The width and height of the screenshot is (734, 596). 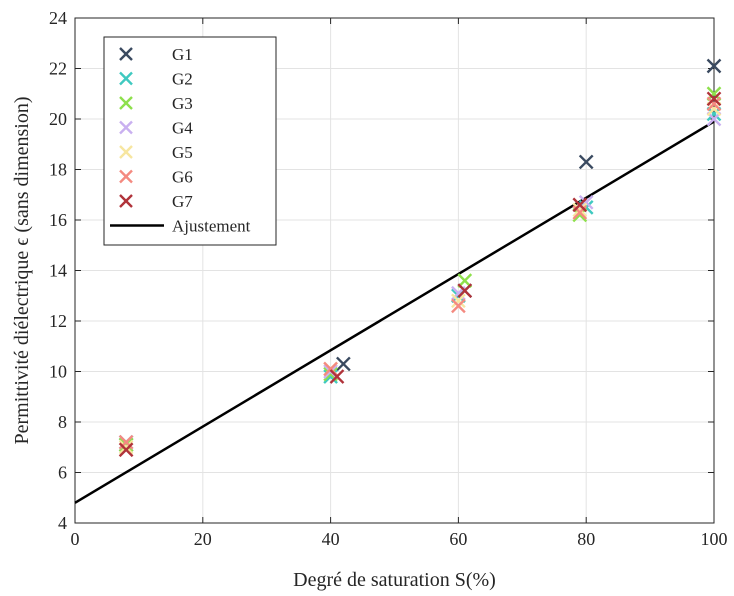 What do you see at coordinates (586, 539) in the screenshot?
I see `x-tick-label: 80` at bounding box center [586, 539].